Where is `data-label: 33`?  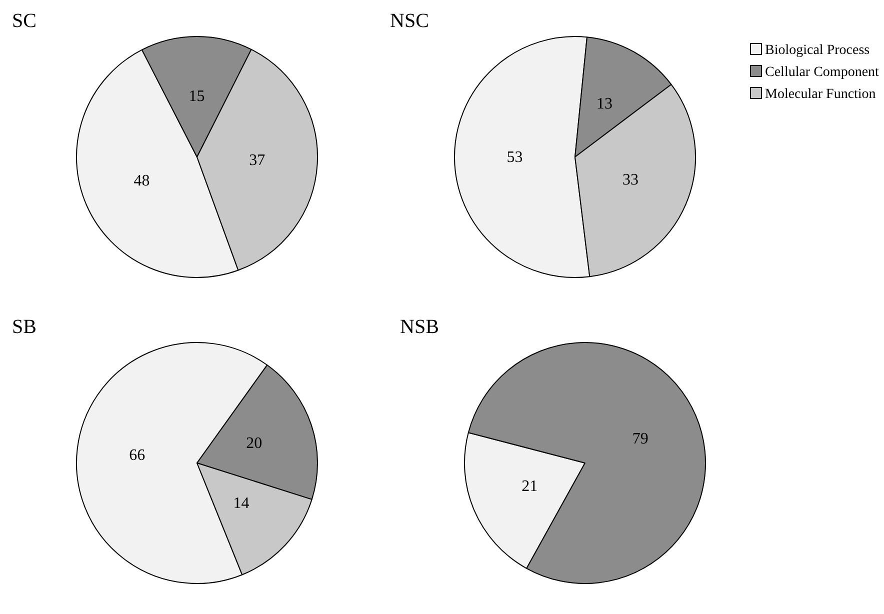 data-label: 33 is located at coordinates (630, 180).